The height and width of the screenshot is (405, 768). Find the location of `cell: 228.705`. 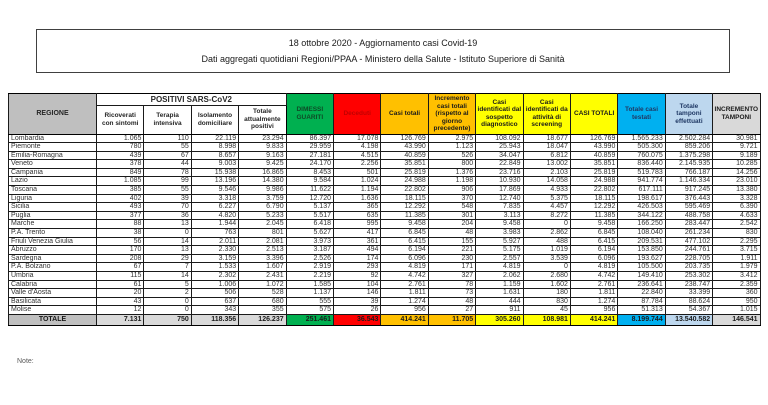

cell: 228.705 is located at coordinates (689, 258).